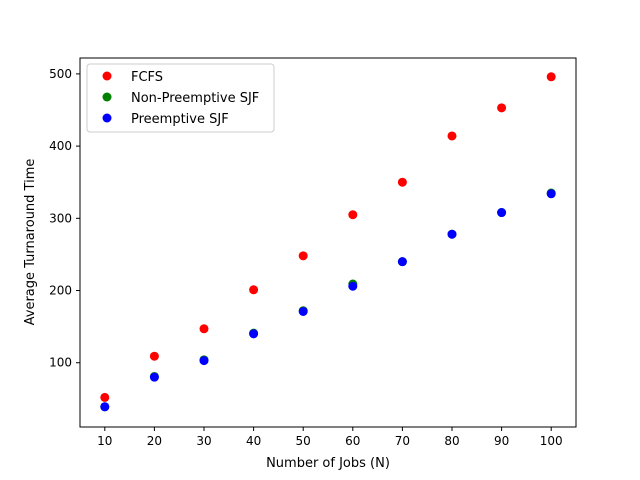 This screenshot has width=640, height=480. Describe the element at coordinates (107, 118) in the screenshot. I see `legend-marker-preemptive-sjf` at that location.